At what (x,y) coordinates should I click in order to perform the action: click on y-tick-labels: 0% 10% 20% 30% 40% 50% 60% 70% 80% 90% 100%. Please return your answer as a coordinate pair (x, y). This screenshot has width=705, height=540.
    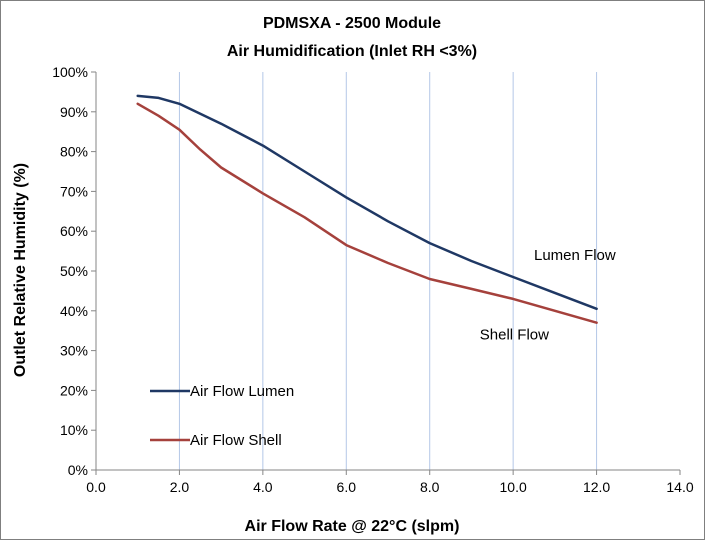
    Looking at the image, I should click on (70, 271).